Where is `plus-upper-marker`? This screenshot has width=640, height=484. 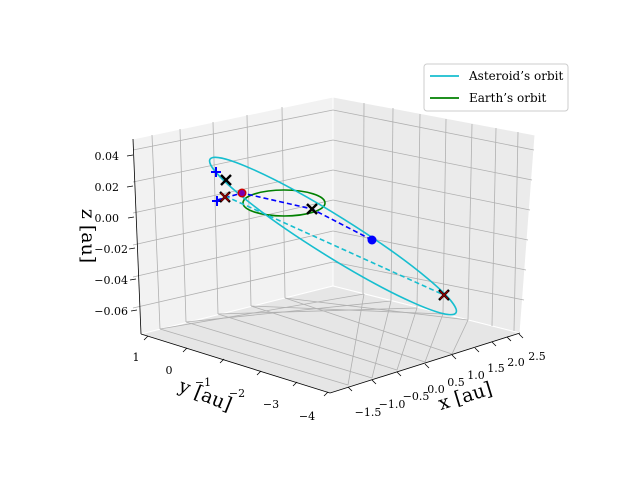 plus-upper-marker is located at coordinates (216, 172).